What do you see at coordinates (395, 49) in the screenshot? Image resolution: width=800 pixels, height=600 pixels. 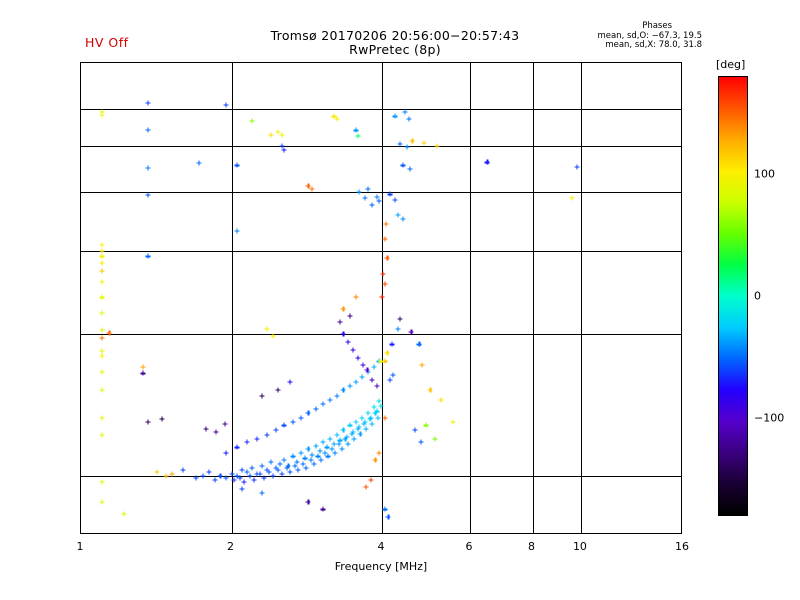 I see `page-subtitle: RwPretec (8p)` at bounding box center [395, 49].